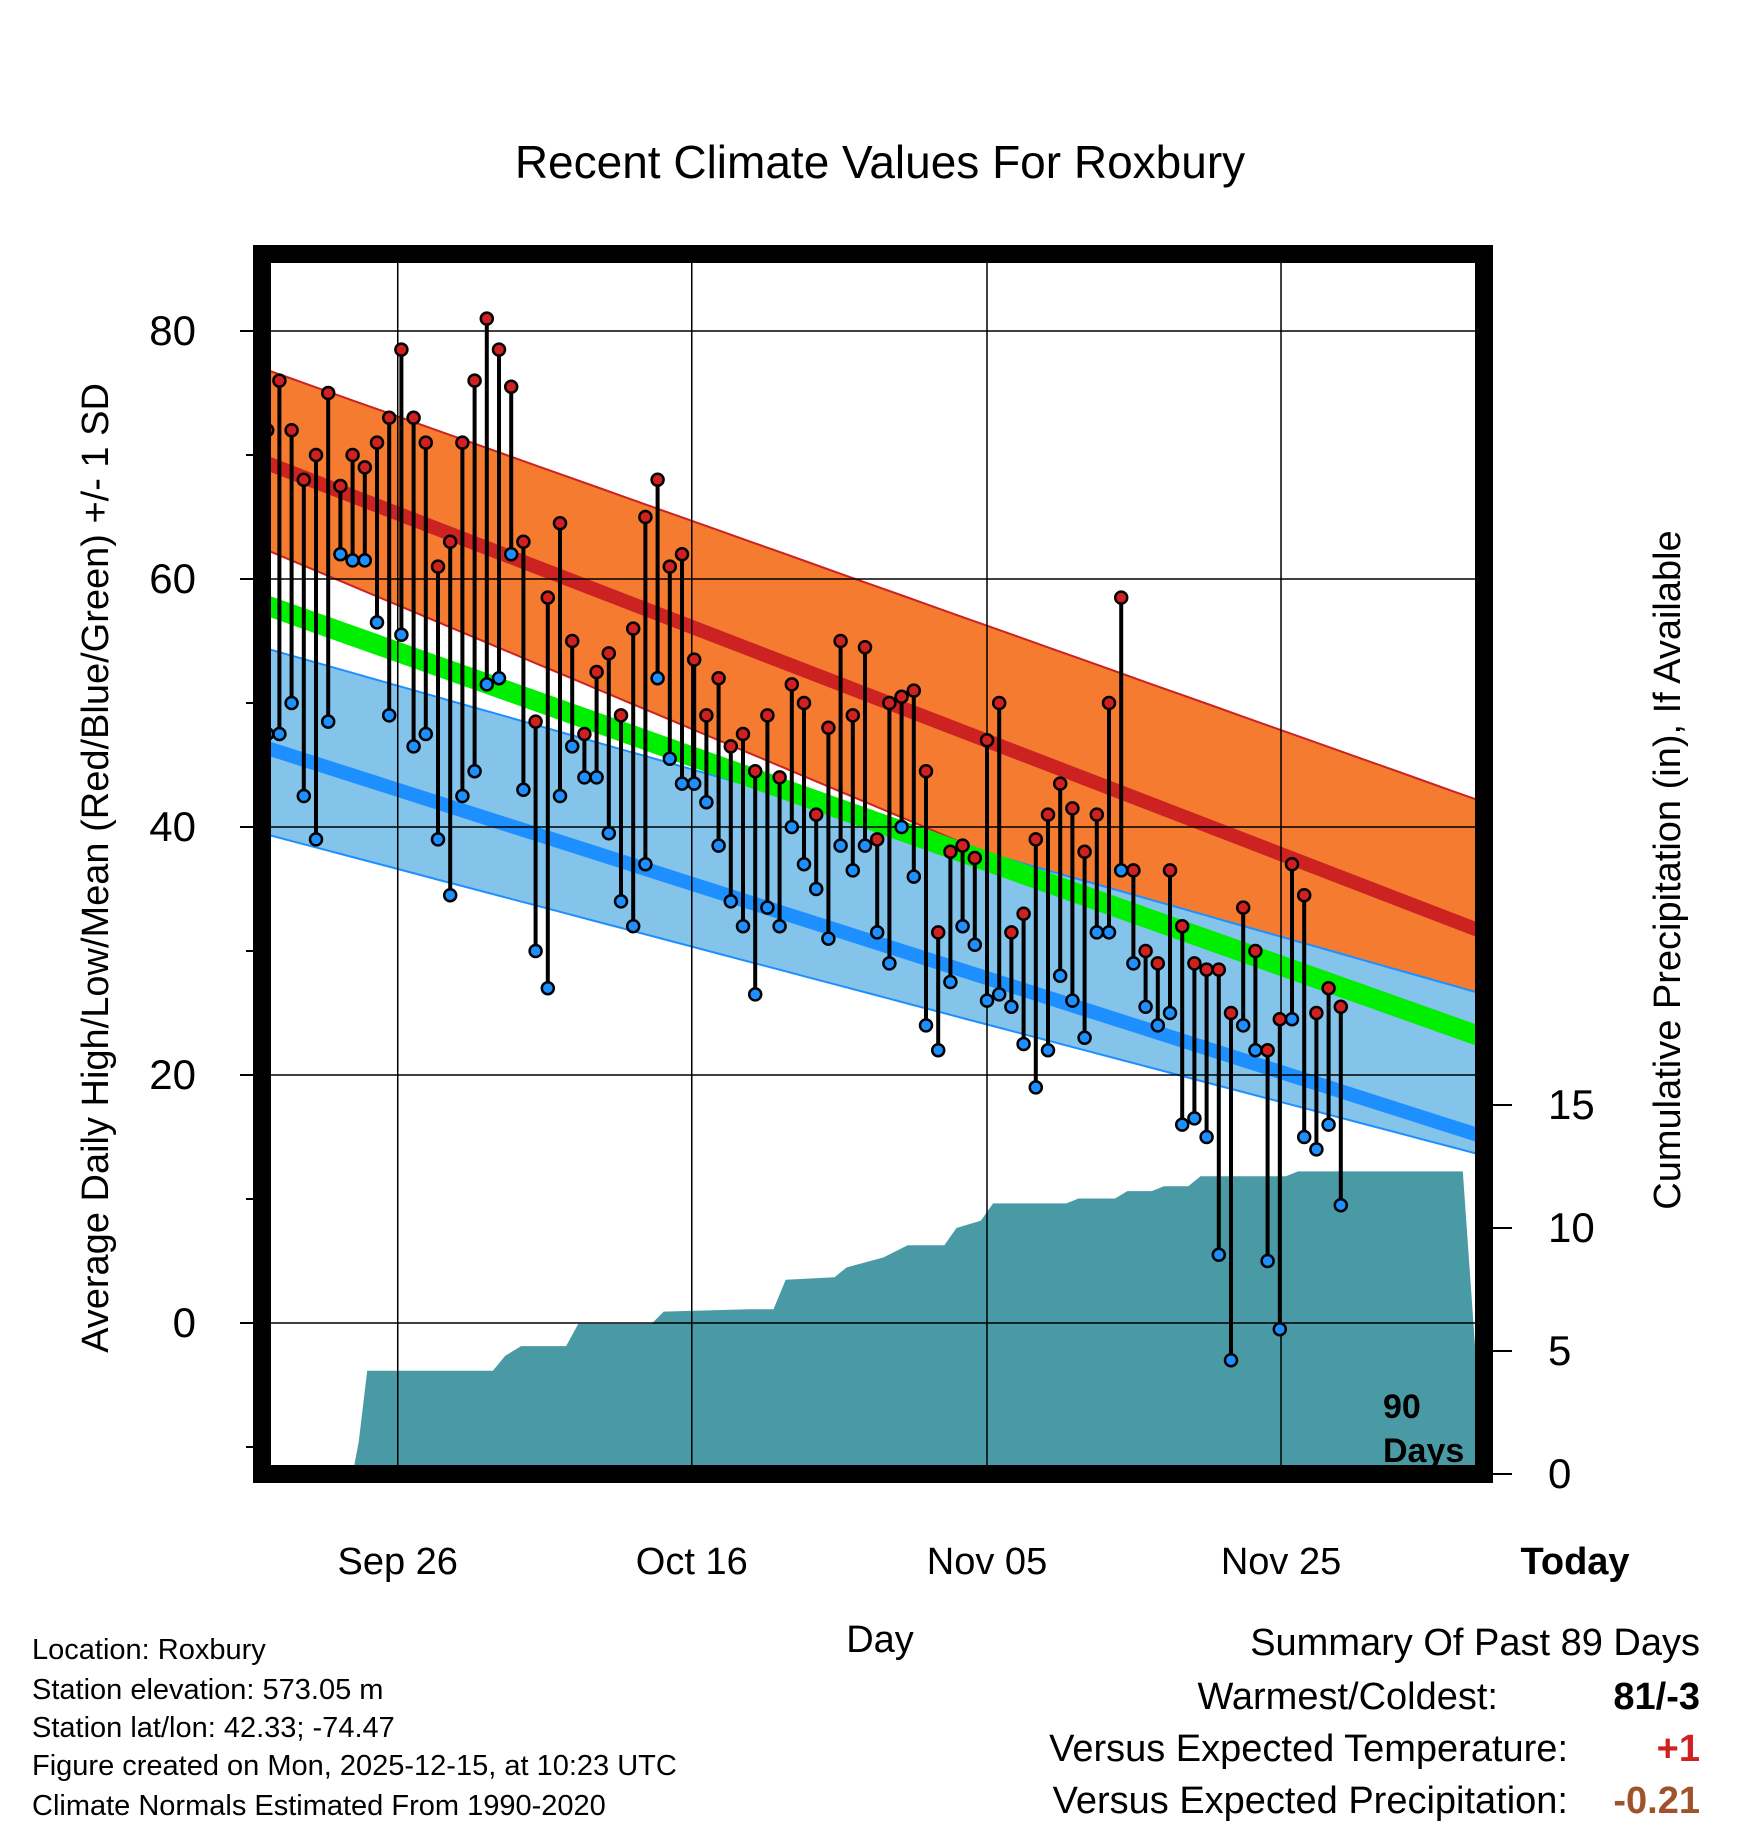 The height and width of the screenshot is (1828, 1748). Describe the element at coordinates (172, 1074) in the screenshot. I see `y-tick-label: 20` at that location.